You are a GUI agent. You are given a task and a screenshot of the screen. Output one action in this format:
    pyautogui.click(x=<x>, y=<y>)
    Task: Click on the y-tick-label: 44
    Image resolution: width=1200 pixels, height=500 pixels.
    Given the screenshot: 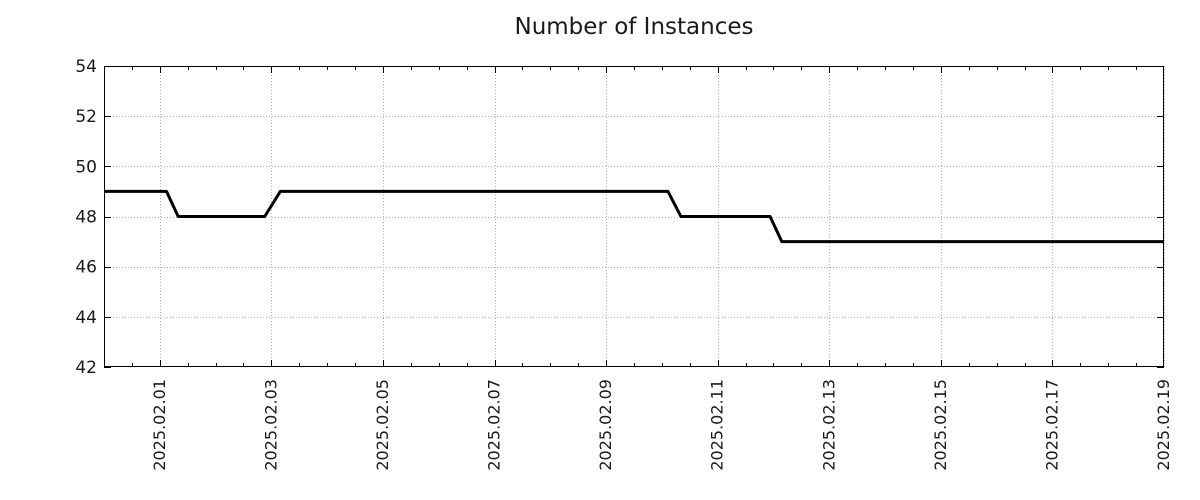 What is the action you would take?
    pyautogui.click(x=86, y=318)
    